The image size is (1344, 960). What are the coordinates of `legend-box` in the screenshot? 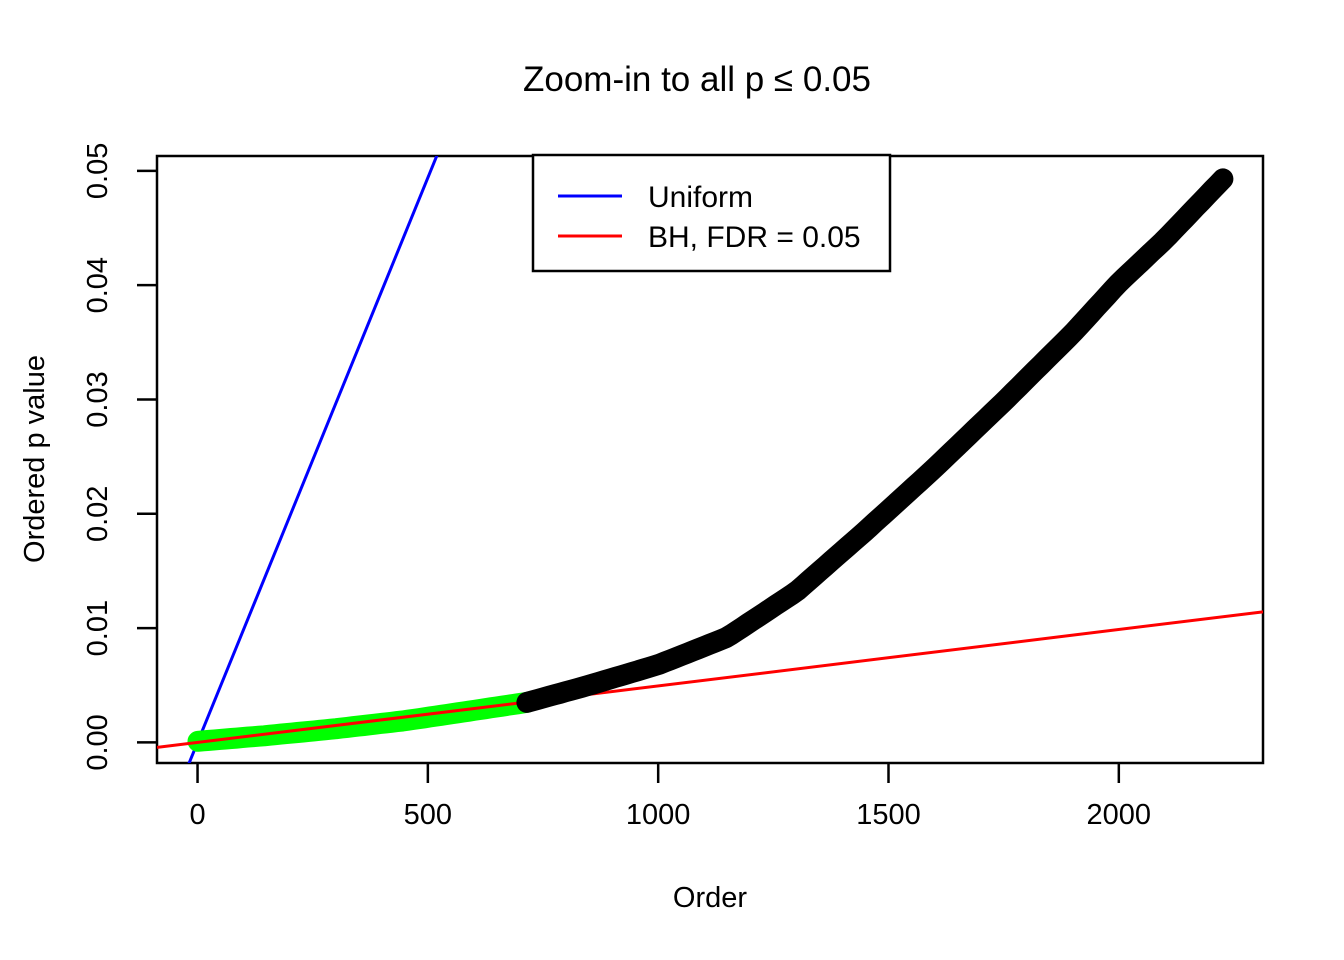 It's located at (711, 213).